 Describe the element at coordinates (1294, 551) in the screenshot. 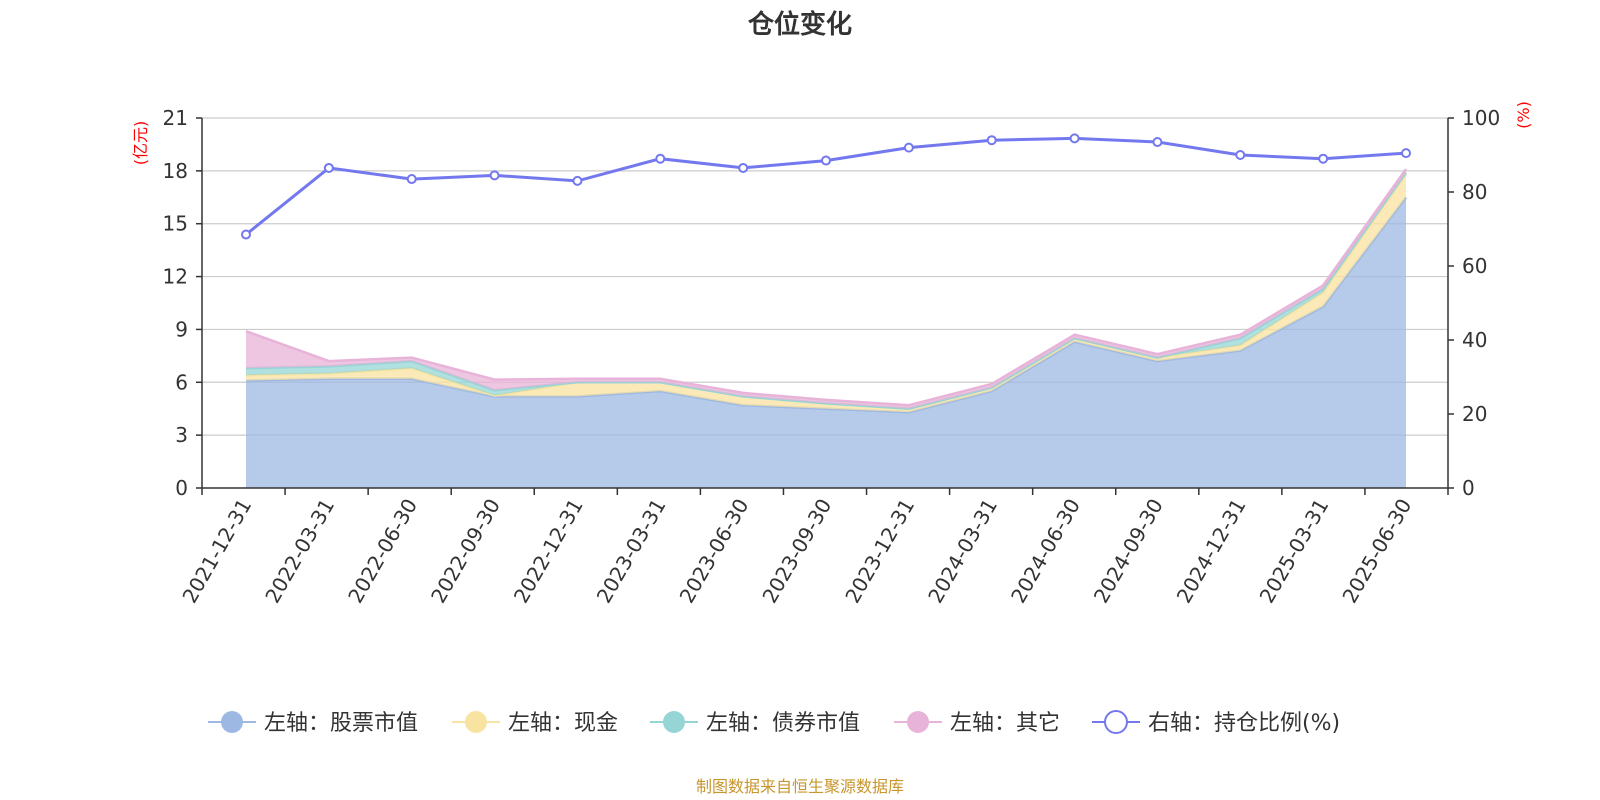

I see `x-tick-label: 2025-03-31` at that location.